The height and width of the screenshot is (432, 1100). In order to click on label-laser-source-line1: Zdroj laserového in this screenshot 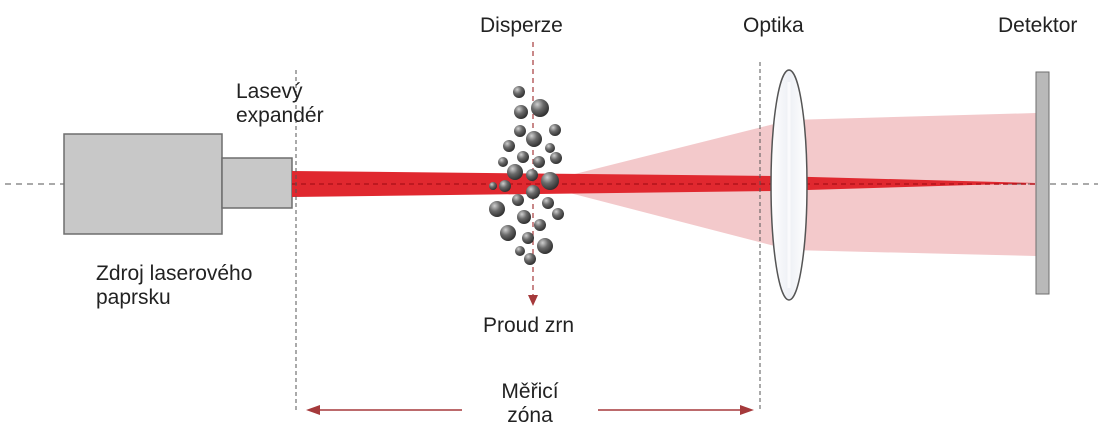, I will do `click(174, 273)`.